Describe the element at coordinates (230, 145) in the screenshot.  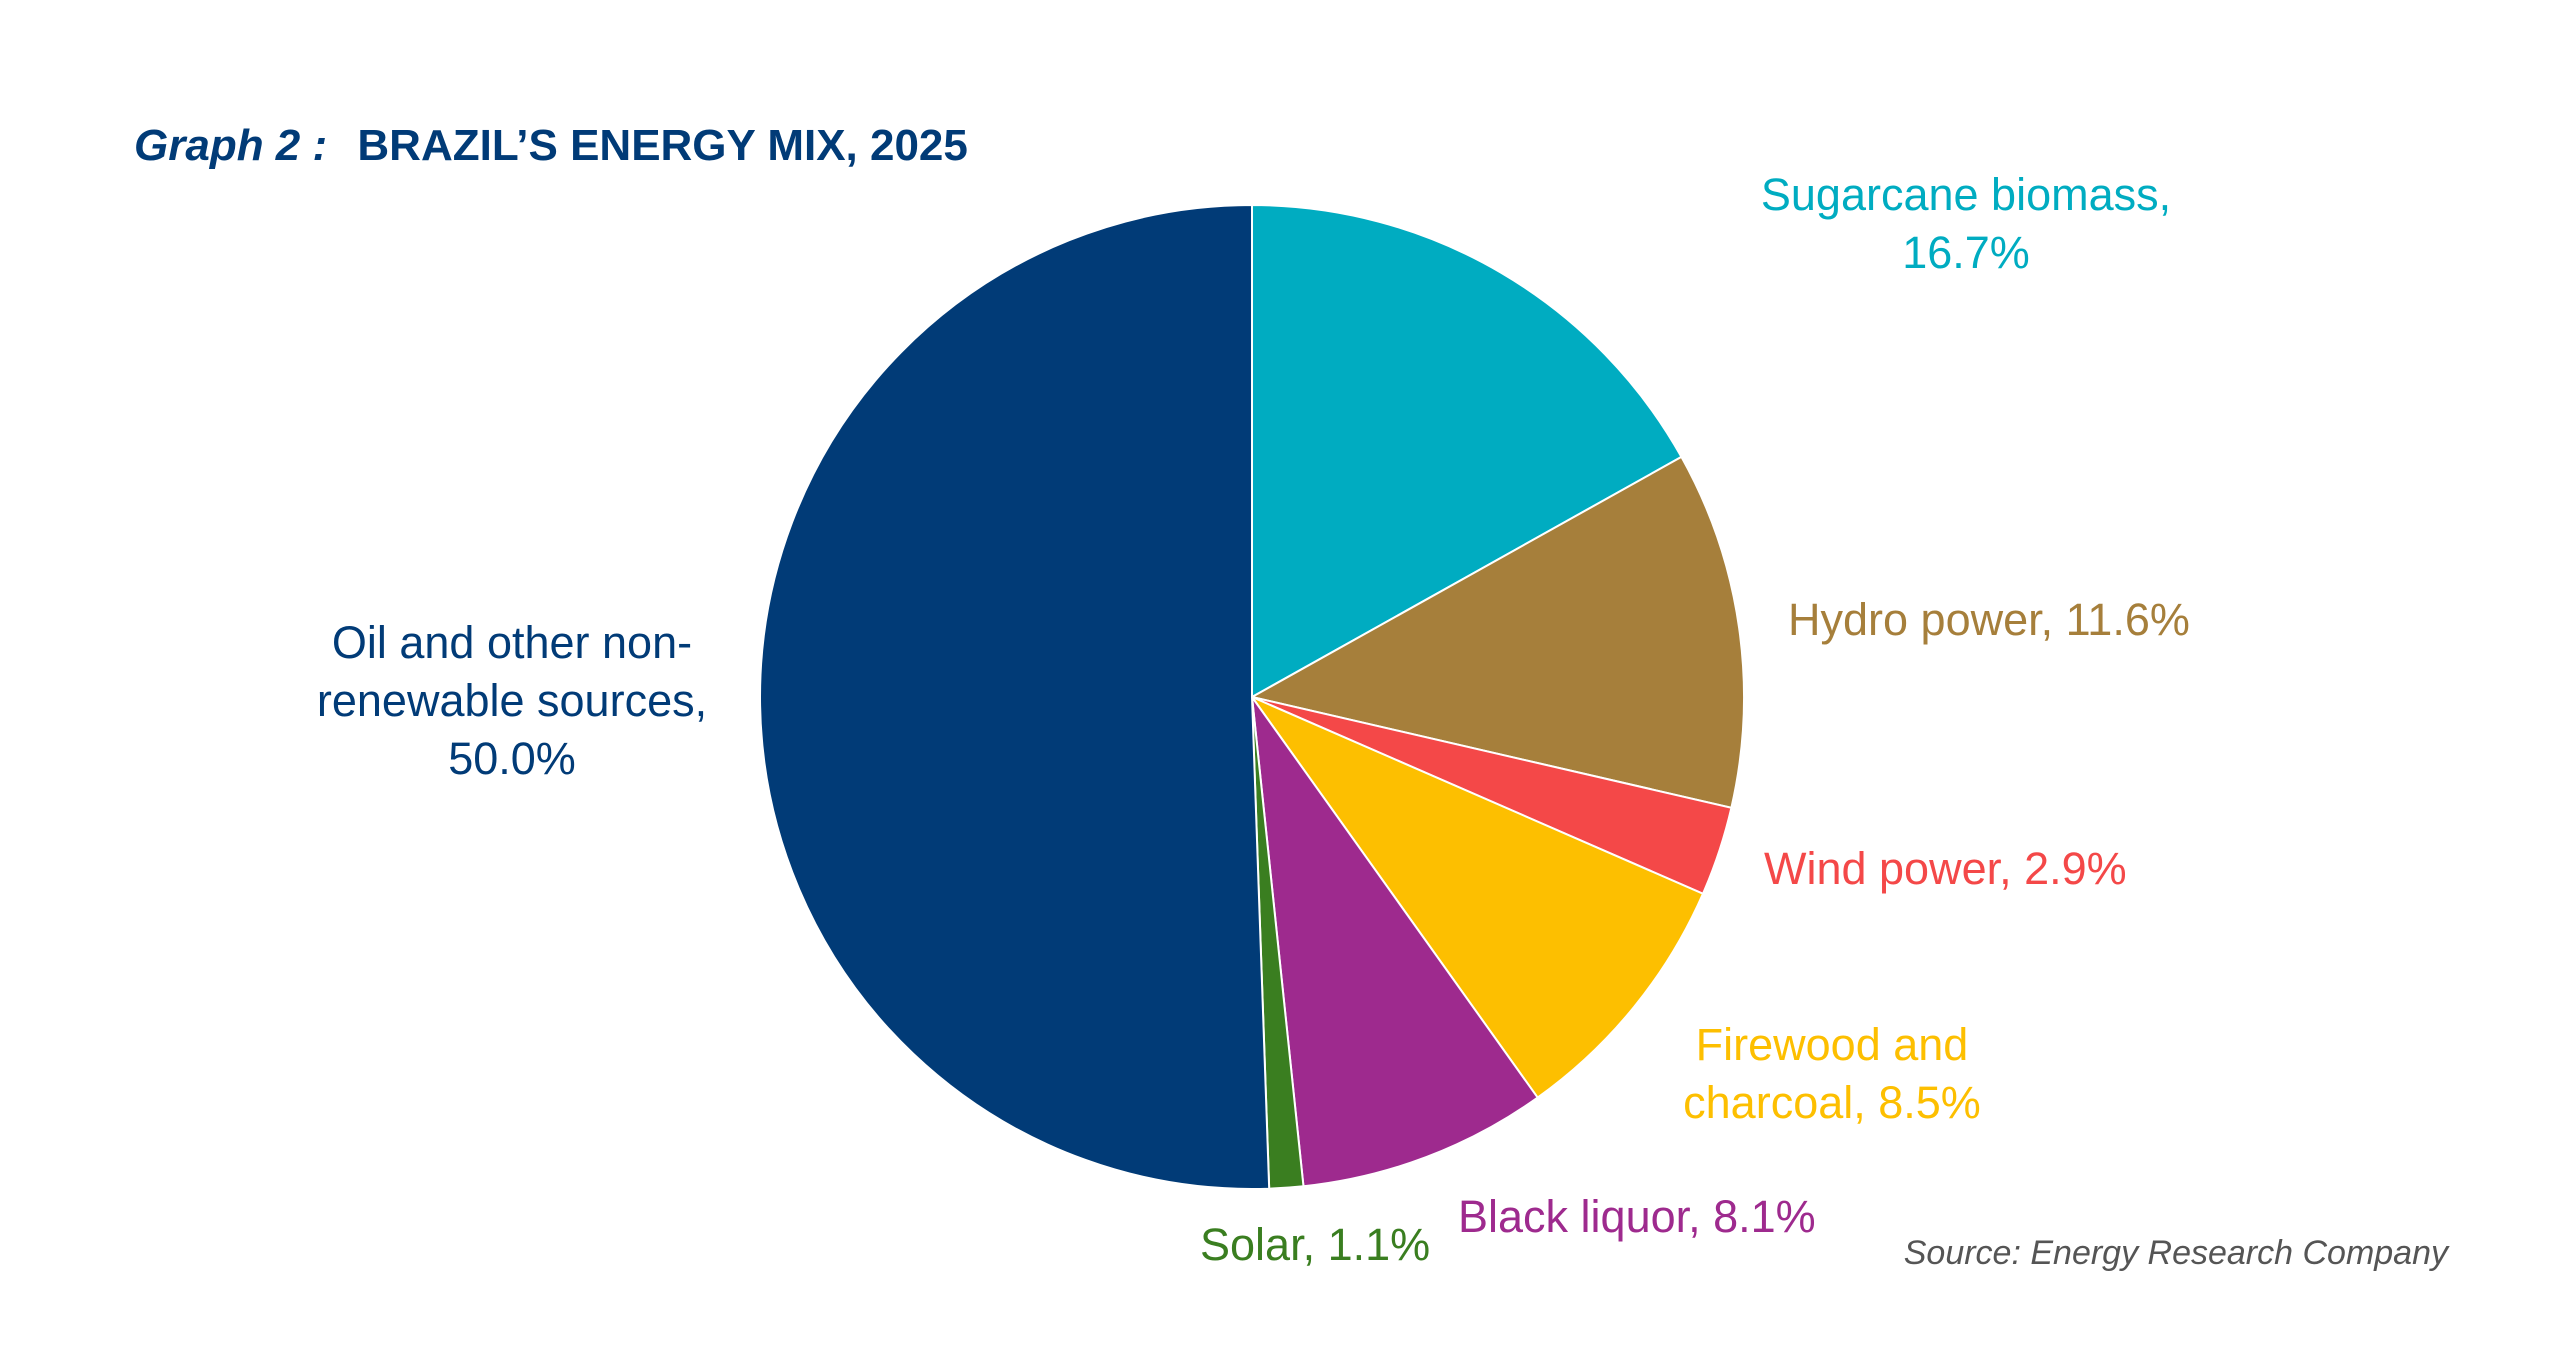
I see `chart-title-prefix: Graph 2 :` at that location.